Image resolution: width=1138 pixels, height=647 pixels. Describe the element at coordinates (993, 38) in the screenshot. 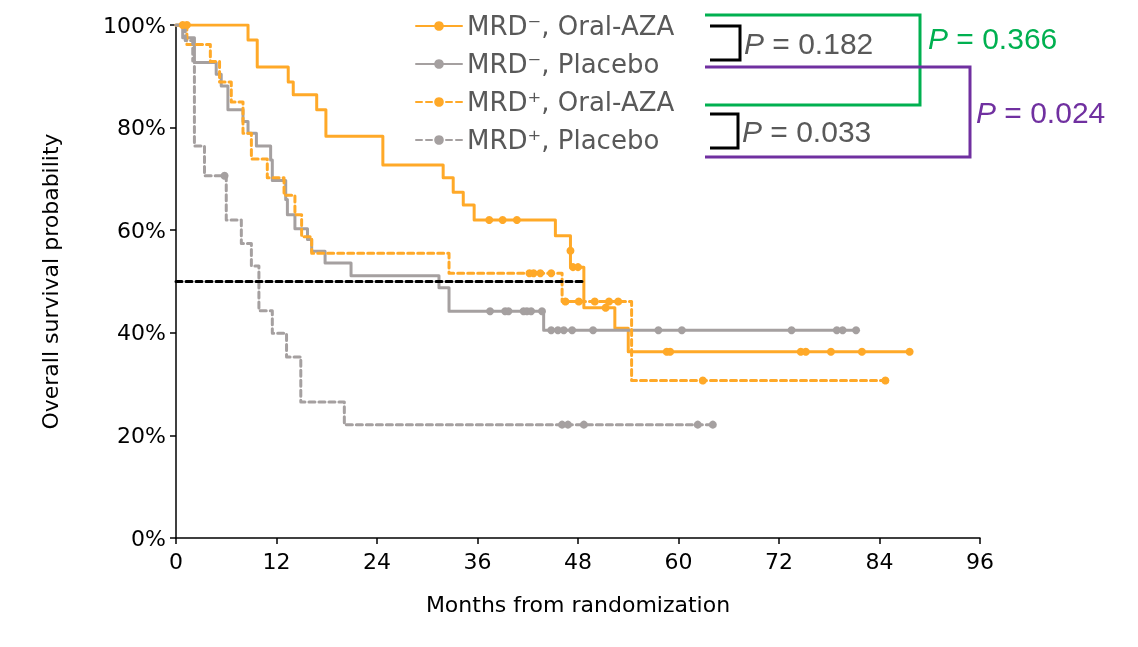

I see `annotation: P = 0.366` at that location.